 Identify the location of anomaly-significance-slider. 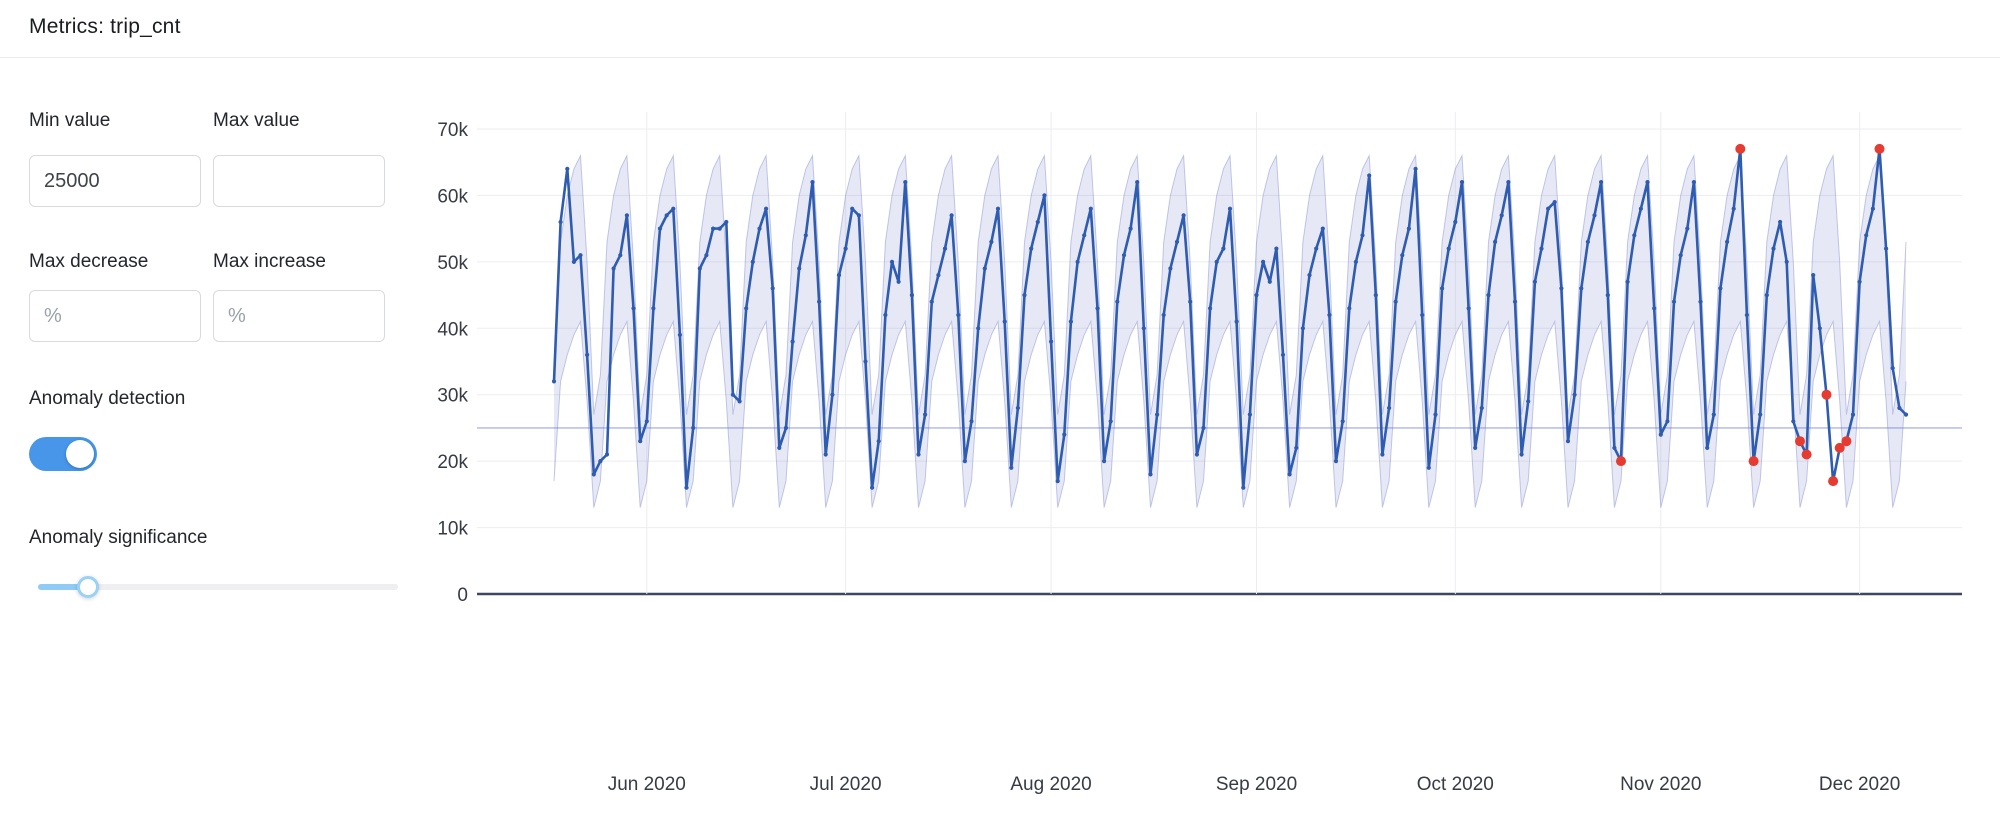
(218, 587).